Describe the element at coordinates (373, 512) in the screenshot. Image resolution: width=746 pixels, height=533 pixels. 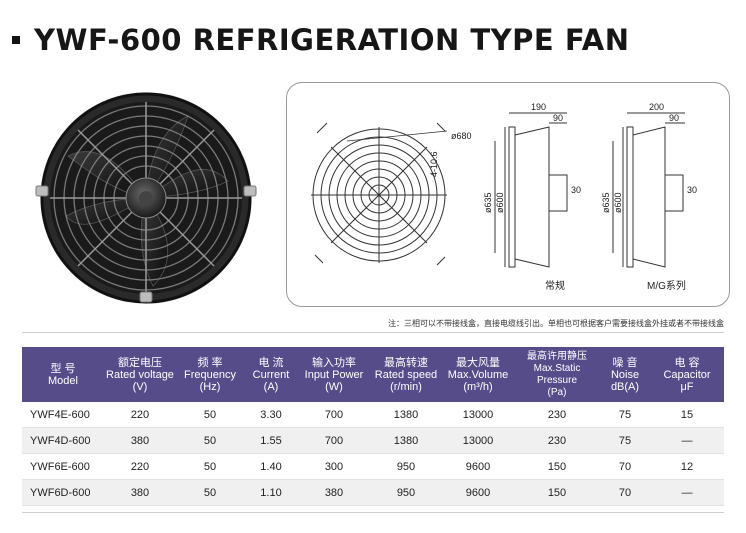
I see `divider-bottom` at that location.